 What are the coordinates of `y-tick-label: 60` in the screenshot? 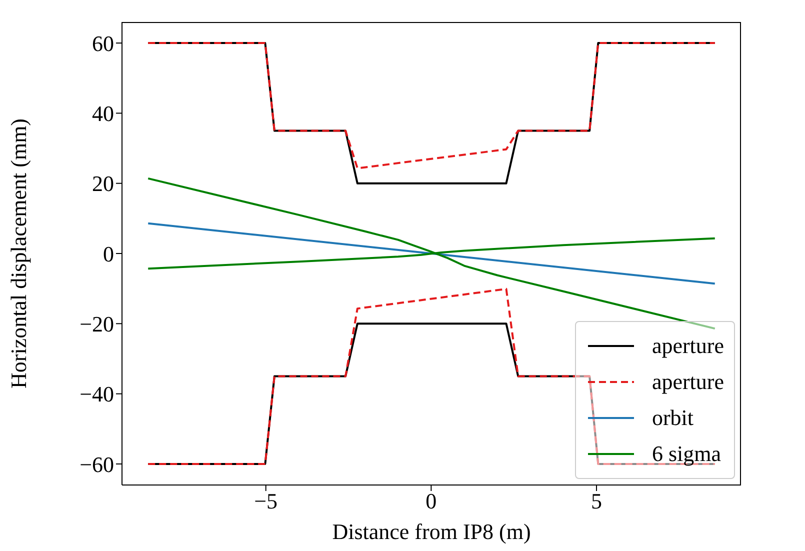 It's located at (103, 43).